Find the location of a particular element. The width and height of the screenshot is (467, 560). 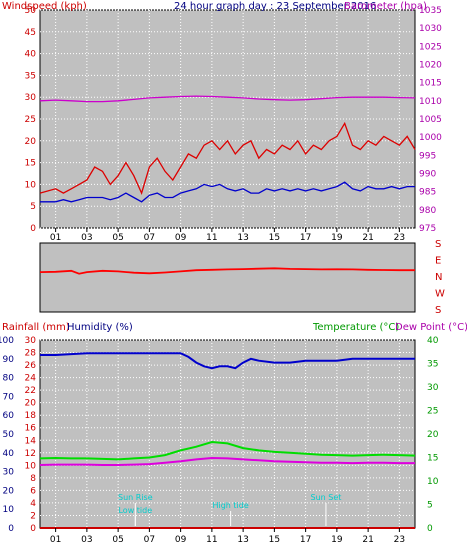

barometer-axis-label: Barometer (hpa) is located at coordinates (385, 6).